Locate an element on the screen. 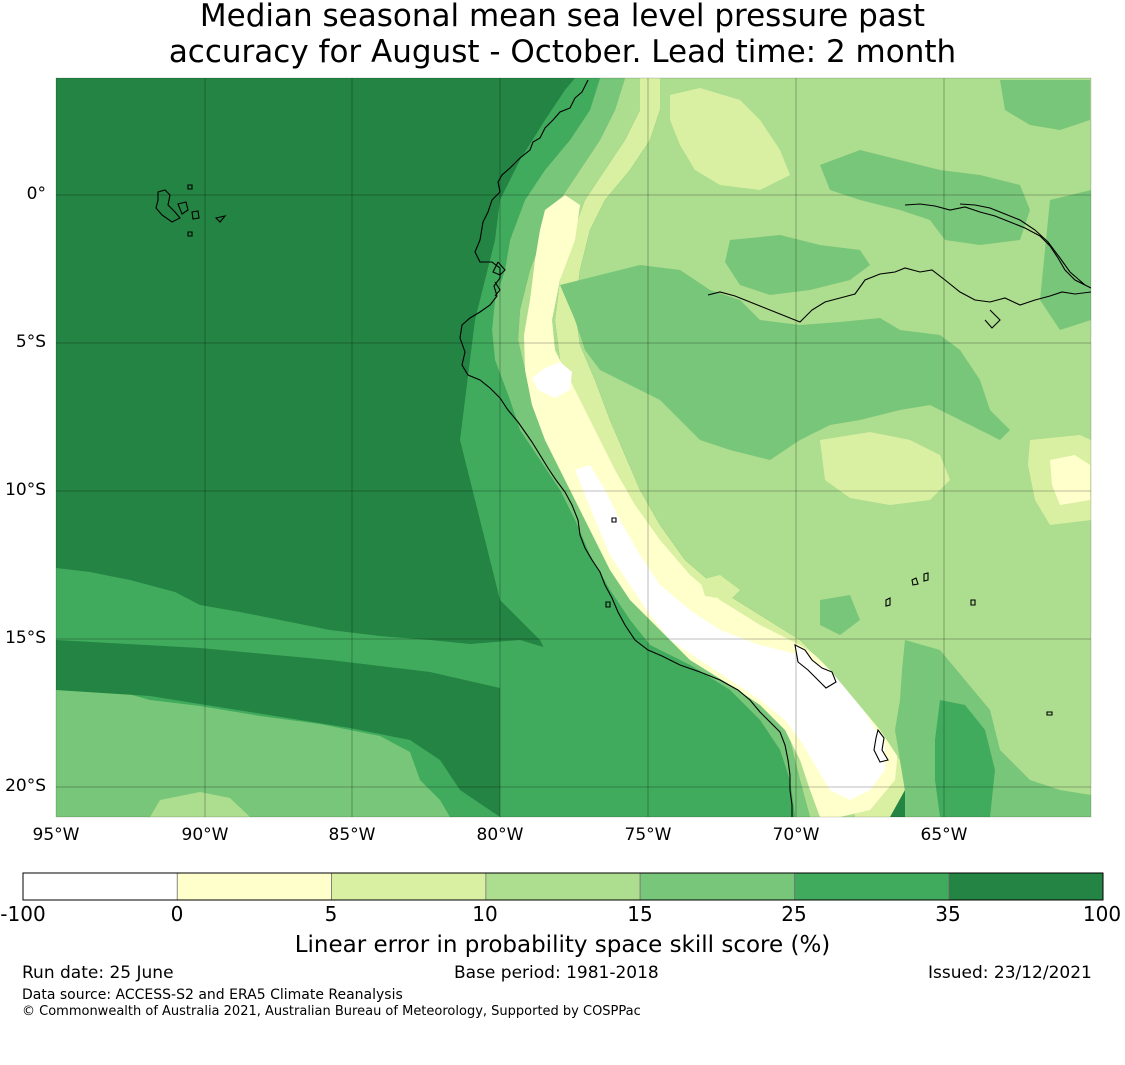 The image size is (1125, 1065). lake-titicaca is located at coordinates (815, 666).